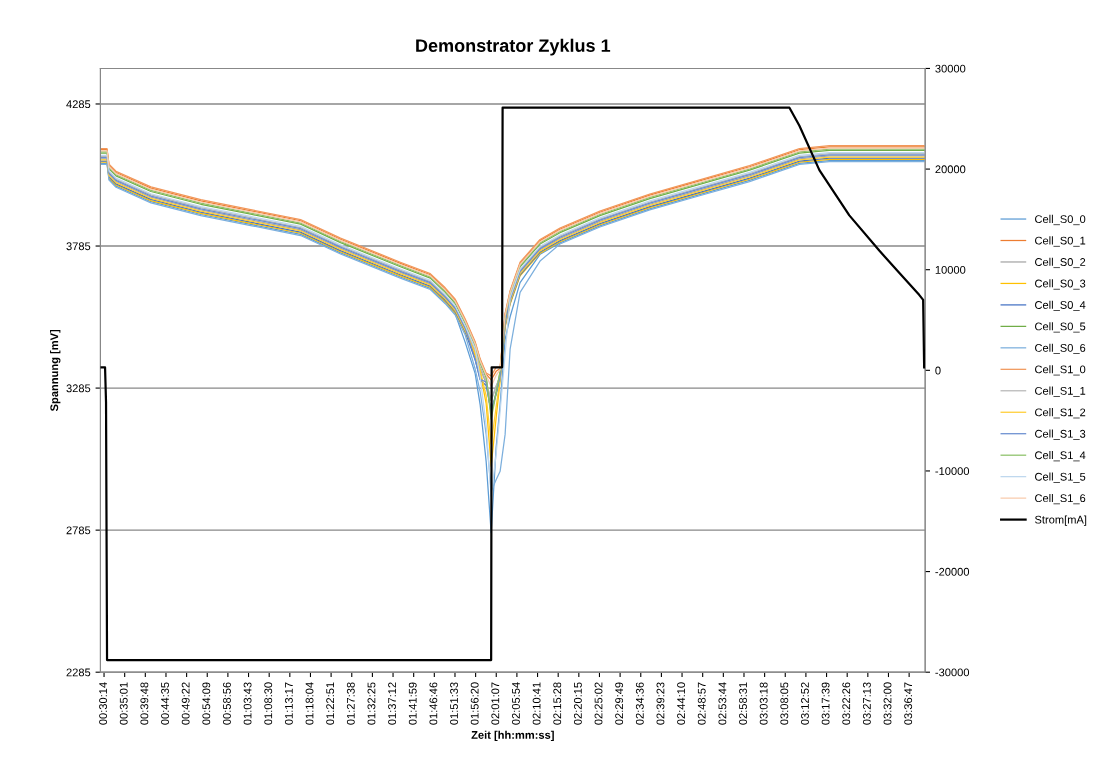 The height and width of the screenshot is (778, 1116). What do you see at coordinates (330, 703) in the screenshot?
I see `x-tick-label: 01:22:51` at bounding box center [330, 703].